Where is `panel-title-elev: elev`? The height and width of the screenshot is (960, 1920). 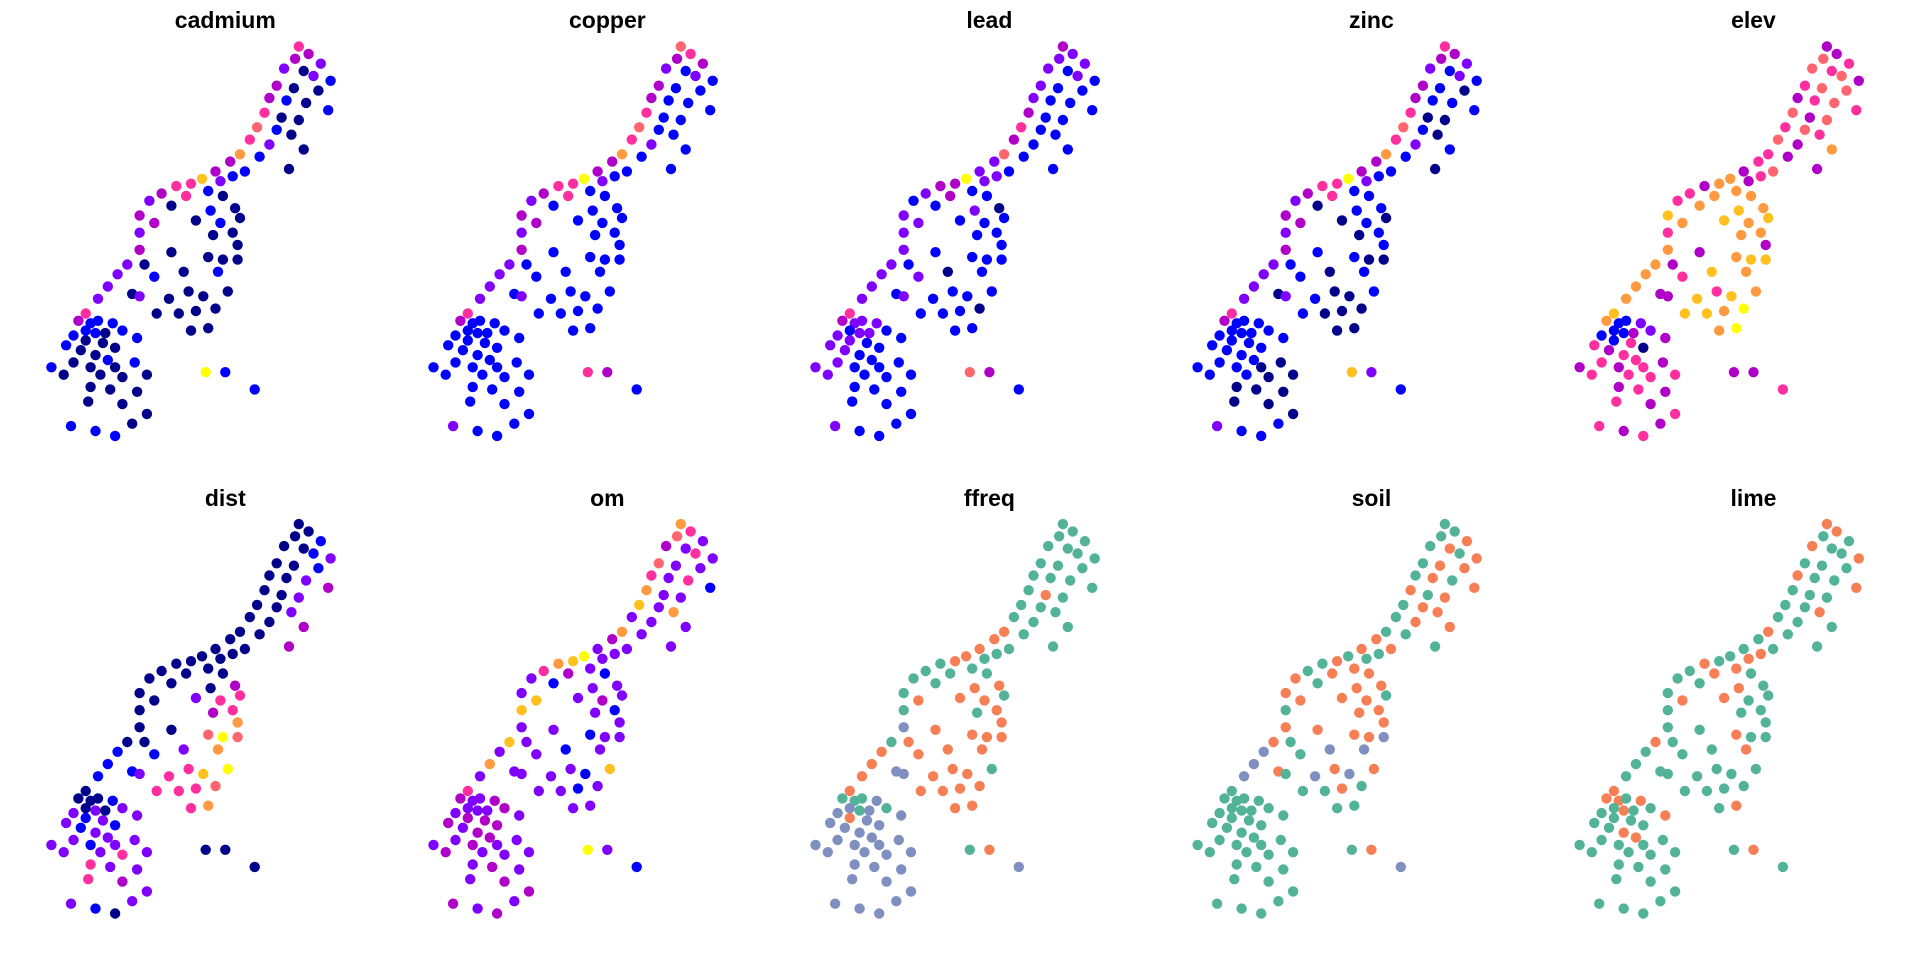 panel-title-elev: elev is located at coordinates (1753, 20).